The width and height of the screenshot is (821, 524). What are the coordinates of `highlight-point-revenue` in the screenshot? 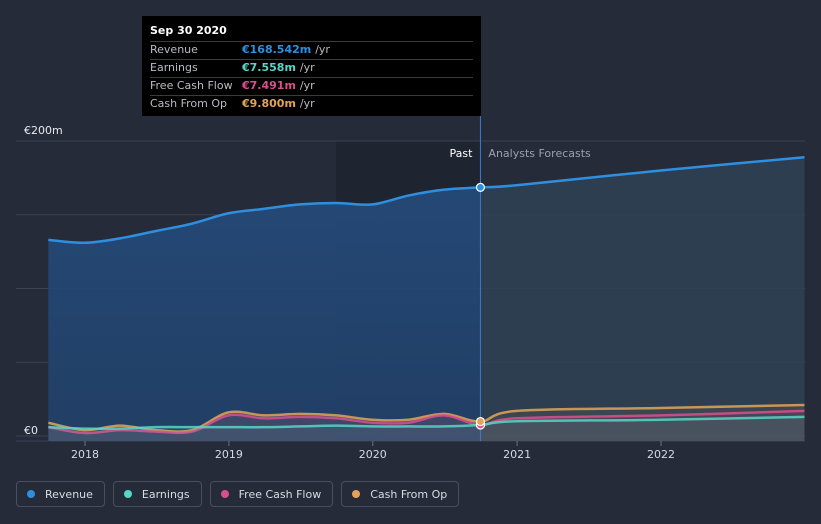 It's located at (480, 187).